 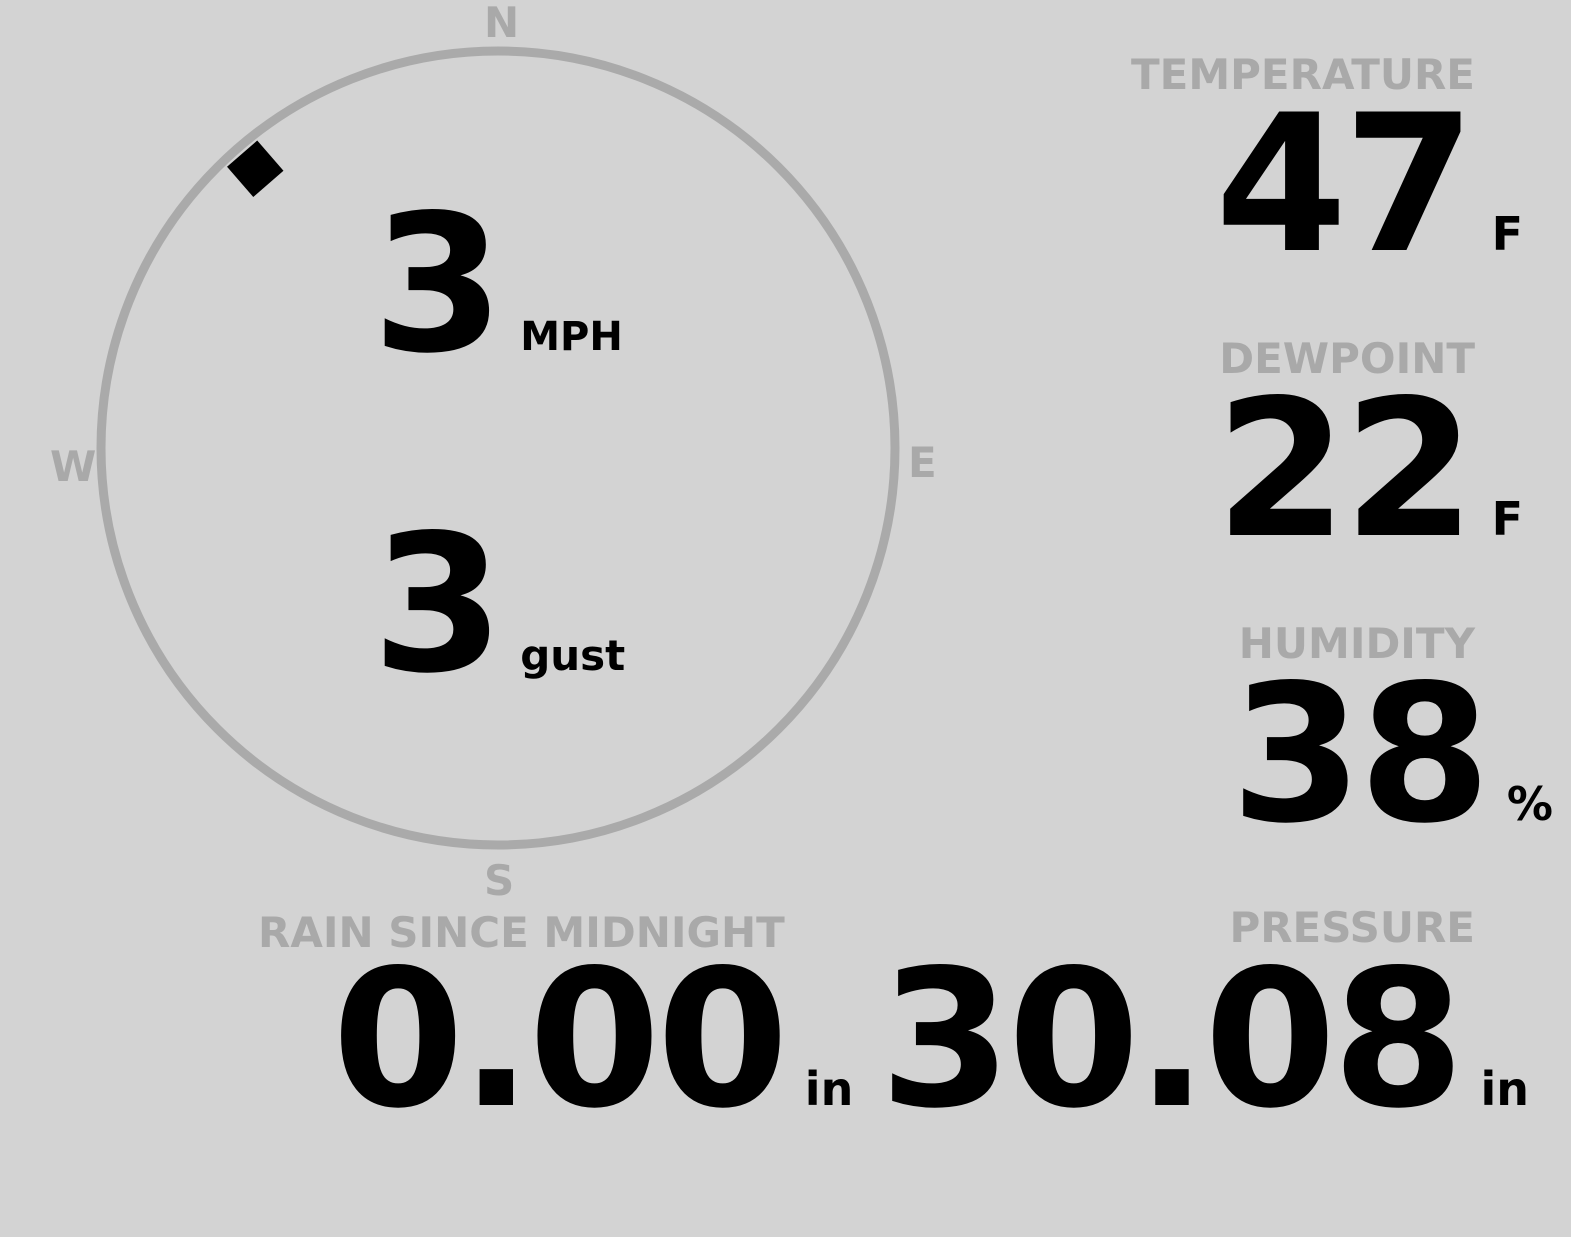 What do you see at coordinates (1347, 358) in the screenshot?
I see `dewpoint-label: DEWPOINT` at bounding box center [1347, 358].